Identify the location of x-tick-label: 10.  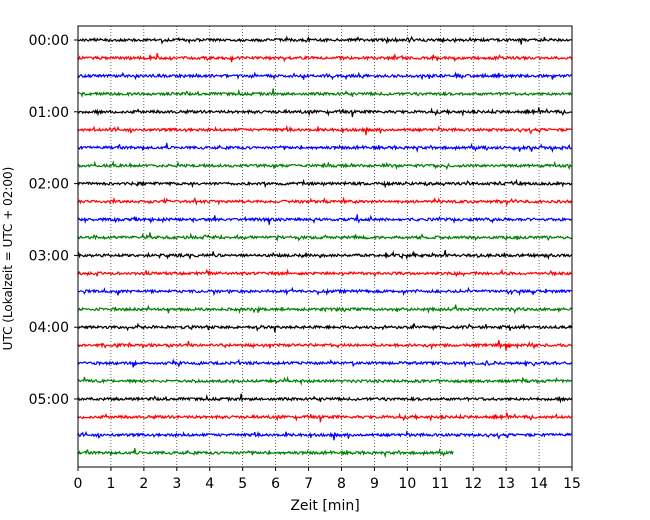
(407, 484).